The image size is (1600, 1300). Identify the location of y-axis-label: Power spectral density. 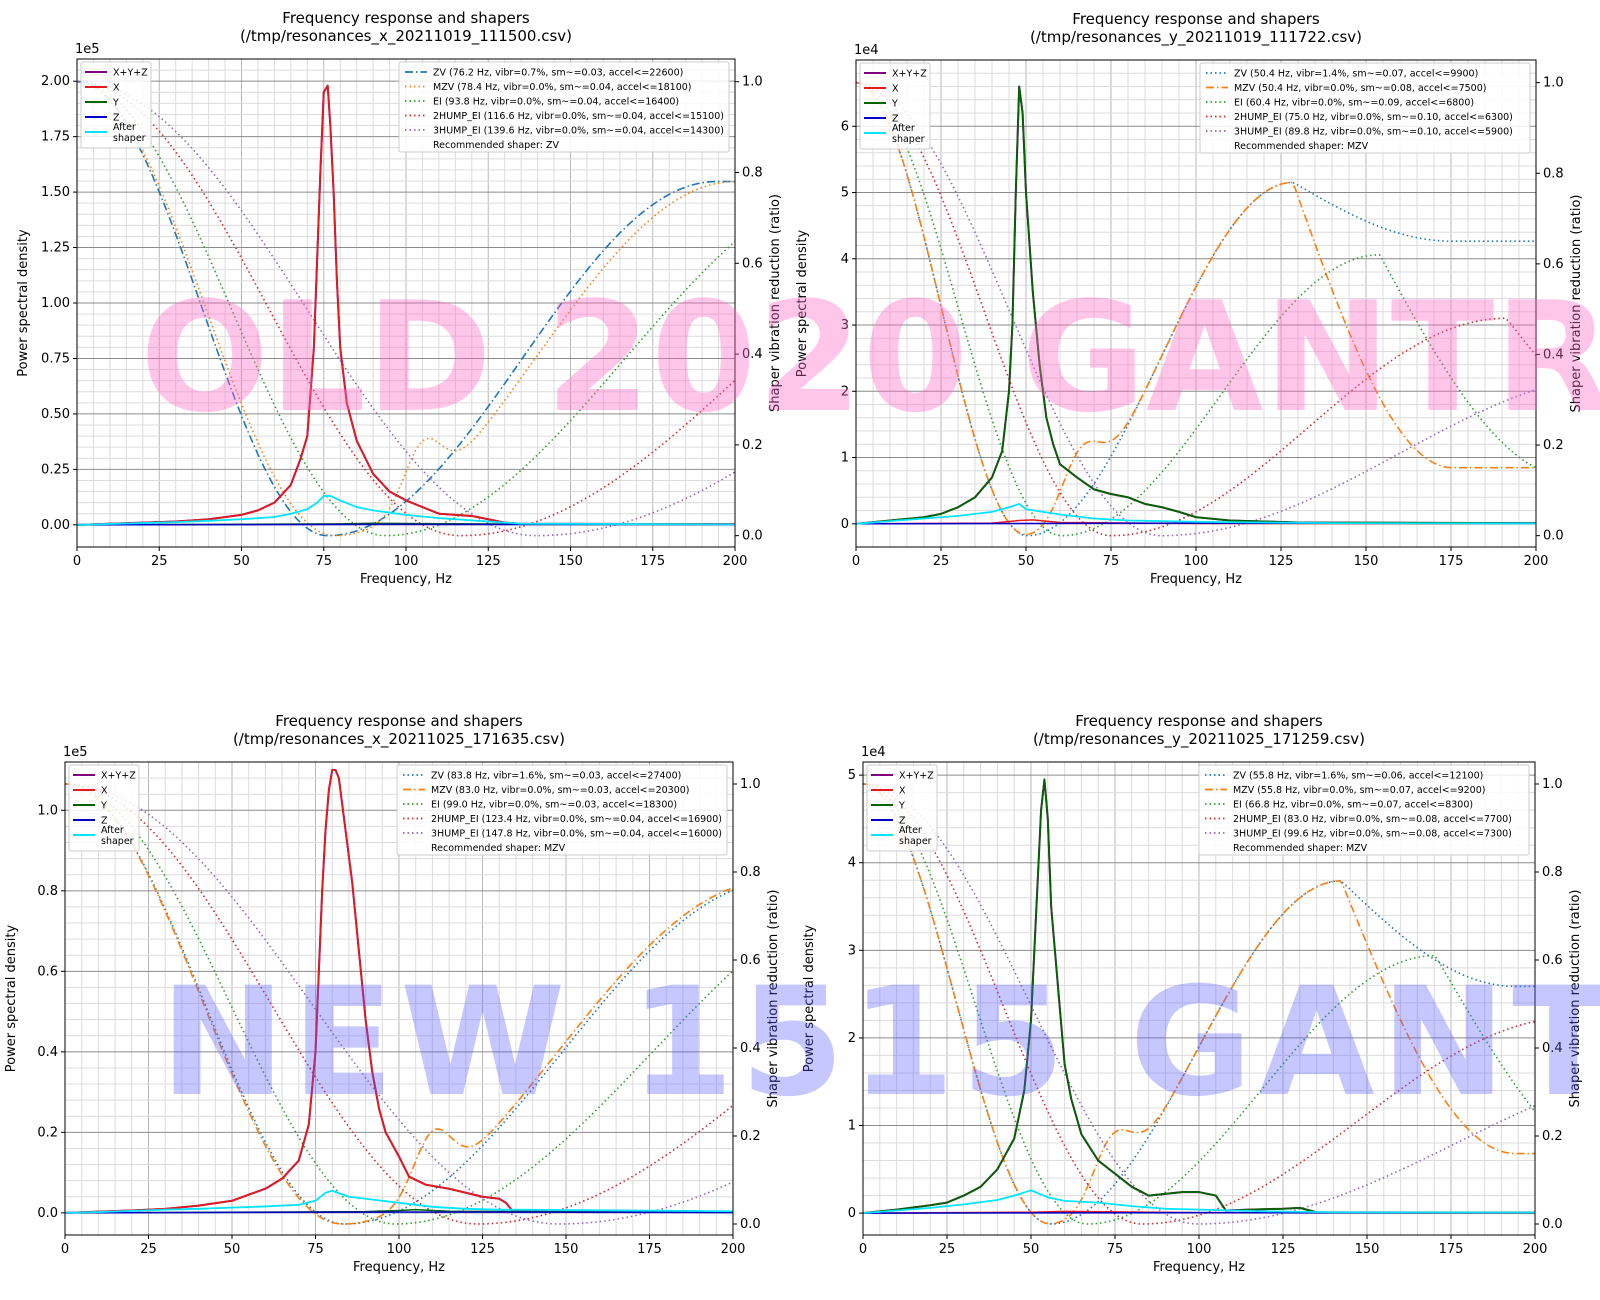
(23, 303).